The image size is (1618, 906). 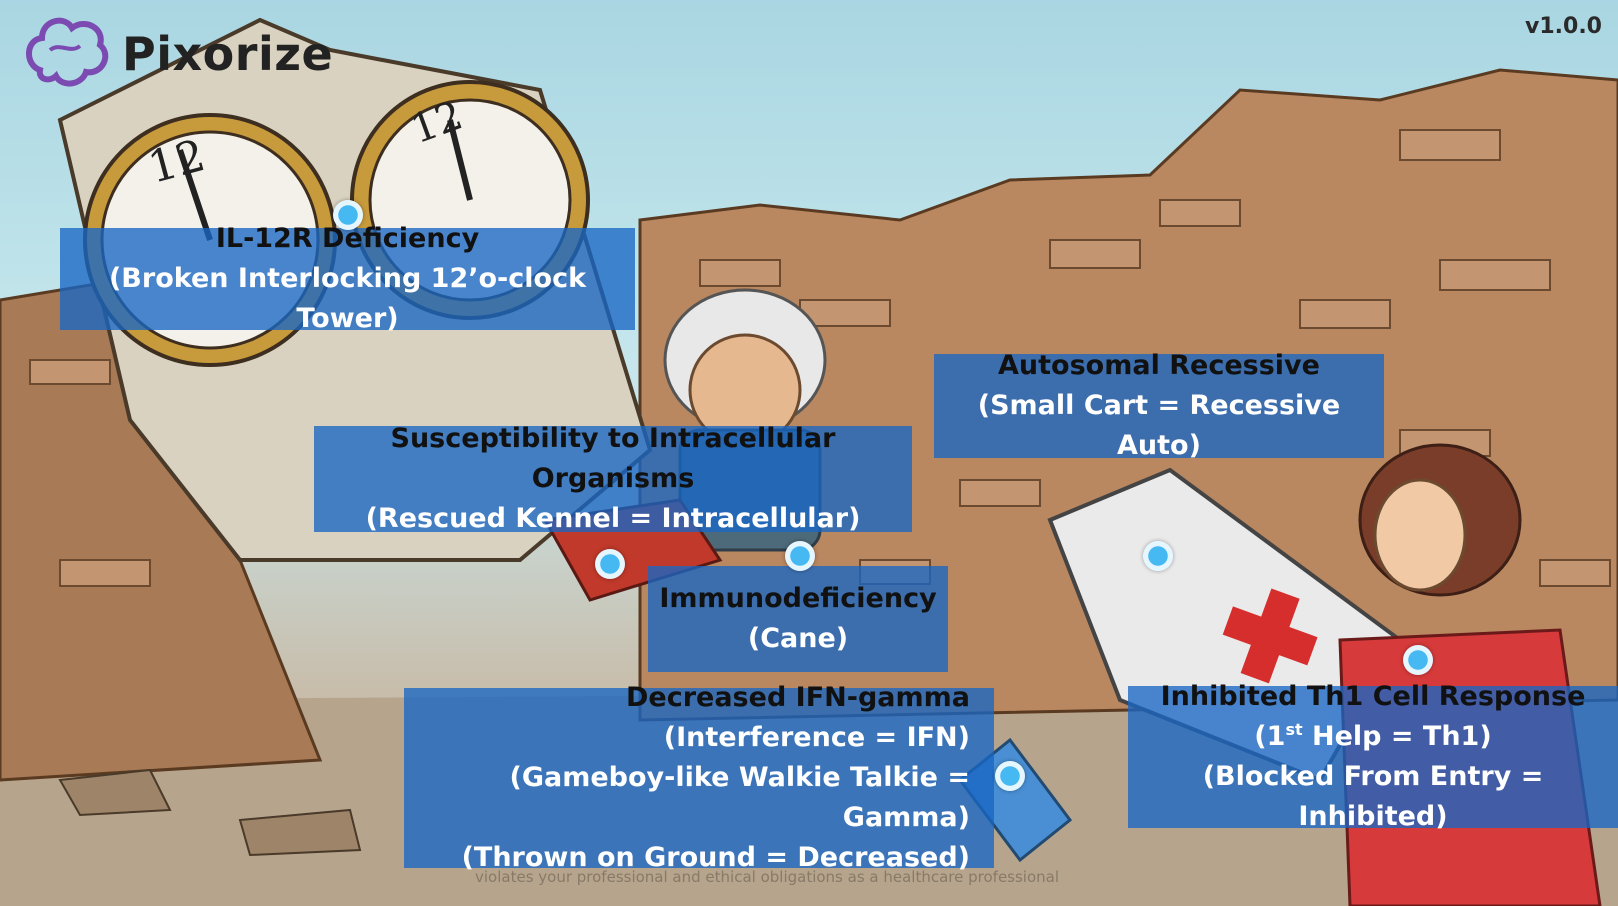 What do you see at coordinates (739, 797) in the screenshot?
I see `label-ifn-line2: (Gameboy-like Walkie Talkie = Gamma)` at bounding box center [739, 797].